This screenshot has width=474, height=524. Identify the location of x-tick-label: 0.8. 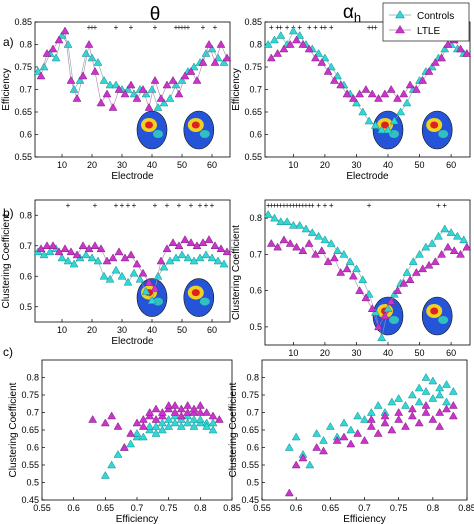
(200, 508).